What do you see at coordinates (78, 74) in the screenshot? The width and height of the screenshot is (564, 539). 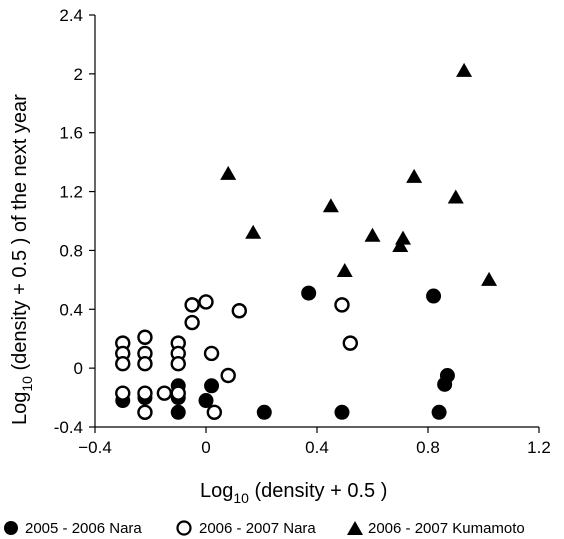 I see `y-tick-label: 2` at bounding box center [78, 74].